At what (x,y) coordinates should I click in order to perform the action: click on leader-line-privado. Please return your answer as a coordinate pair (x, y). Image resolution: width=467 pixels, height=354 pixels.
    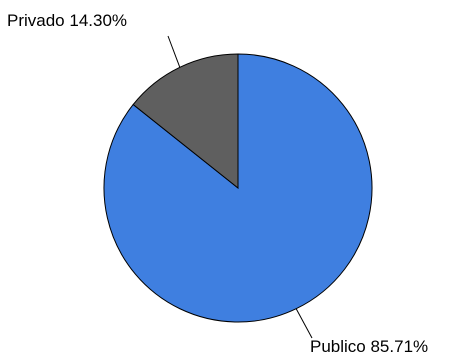
    Looking at the image, I should click on (174, 51).